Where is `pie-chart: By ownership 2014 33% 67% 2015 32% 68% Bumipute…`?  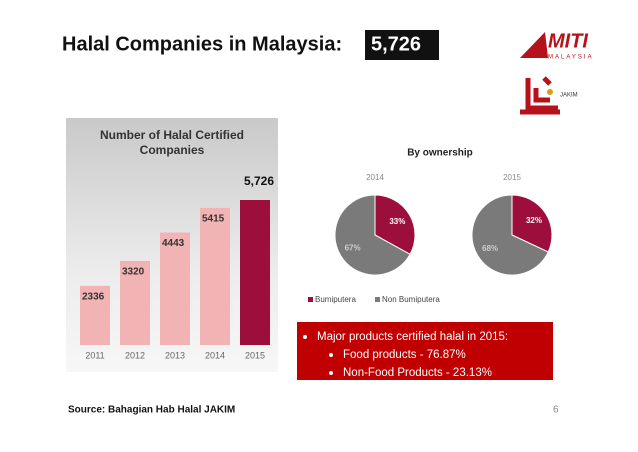 pie-chart: By ownership 2014 33% 67% 2015 32% 68% Bumipute… is located at coordinates (430, 226).